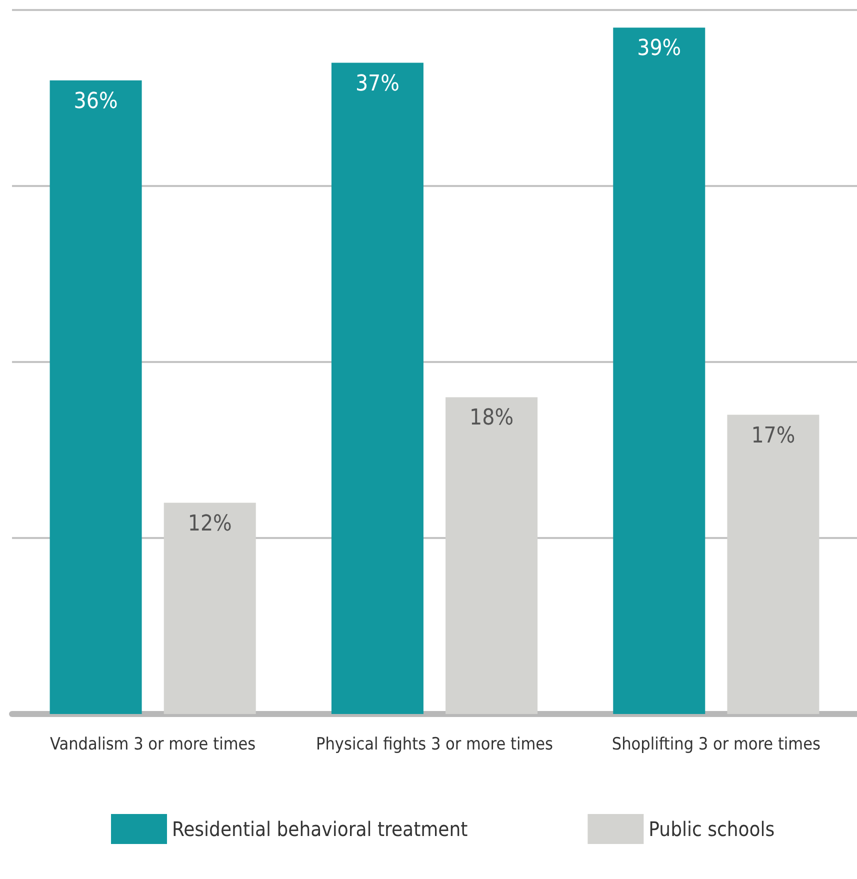  I want to click on legend-label: Residential behavioral treatment, so click(320, 829).